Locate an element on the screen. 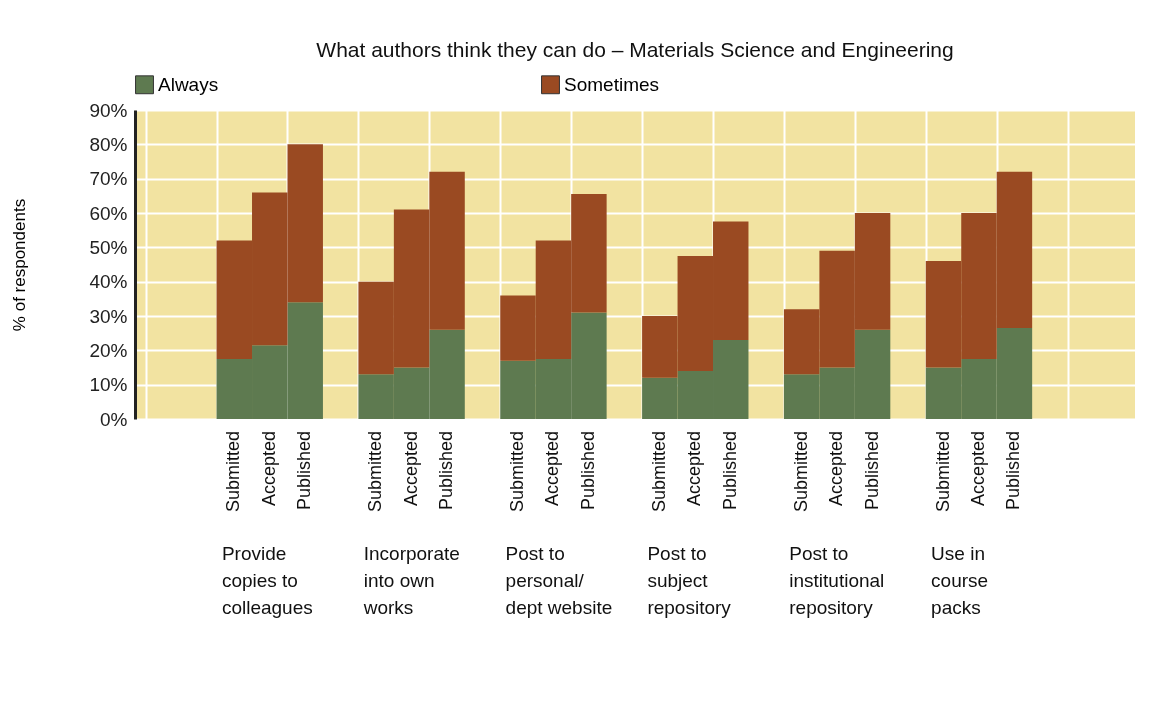 The width and height of the screenshot is (1152, 711). text: Use in course packs is located at coordinates (960, 580).